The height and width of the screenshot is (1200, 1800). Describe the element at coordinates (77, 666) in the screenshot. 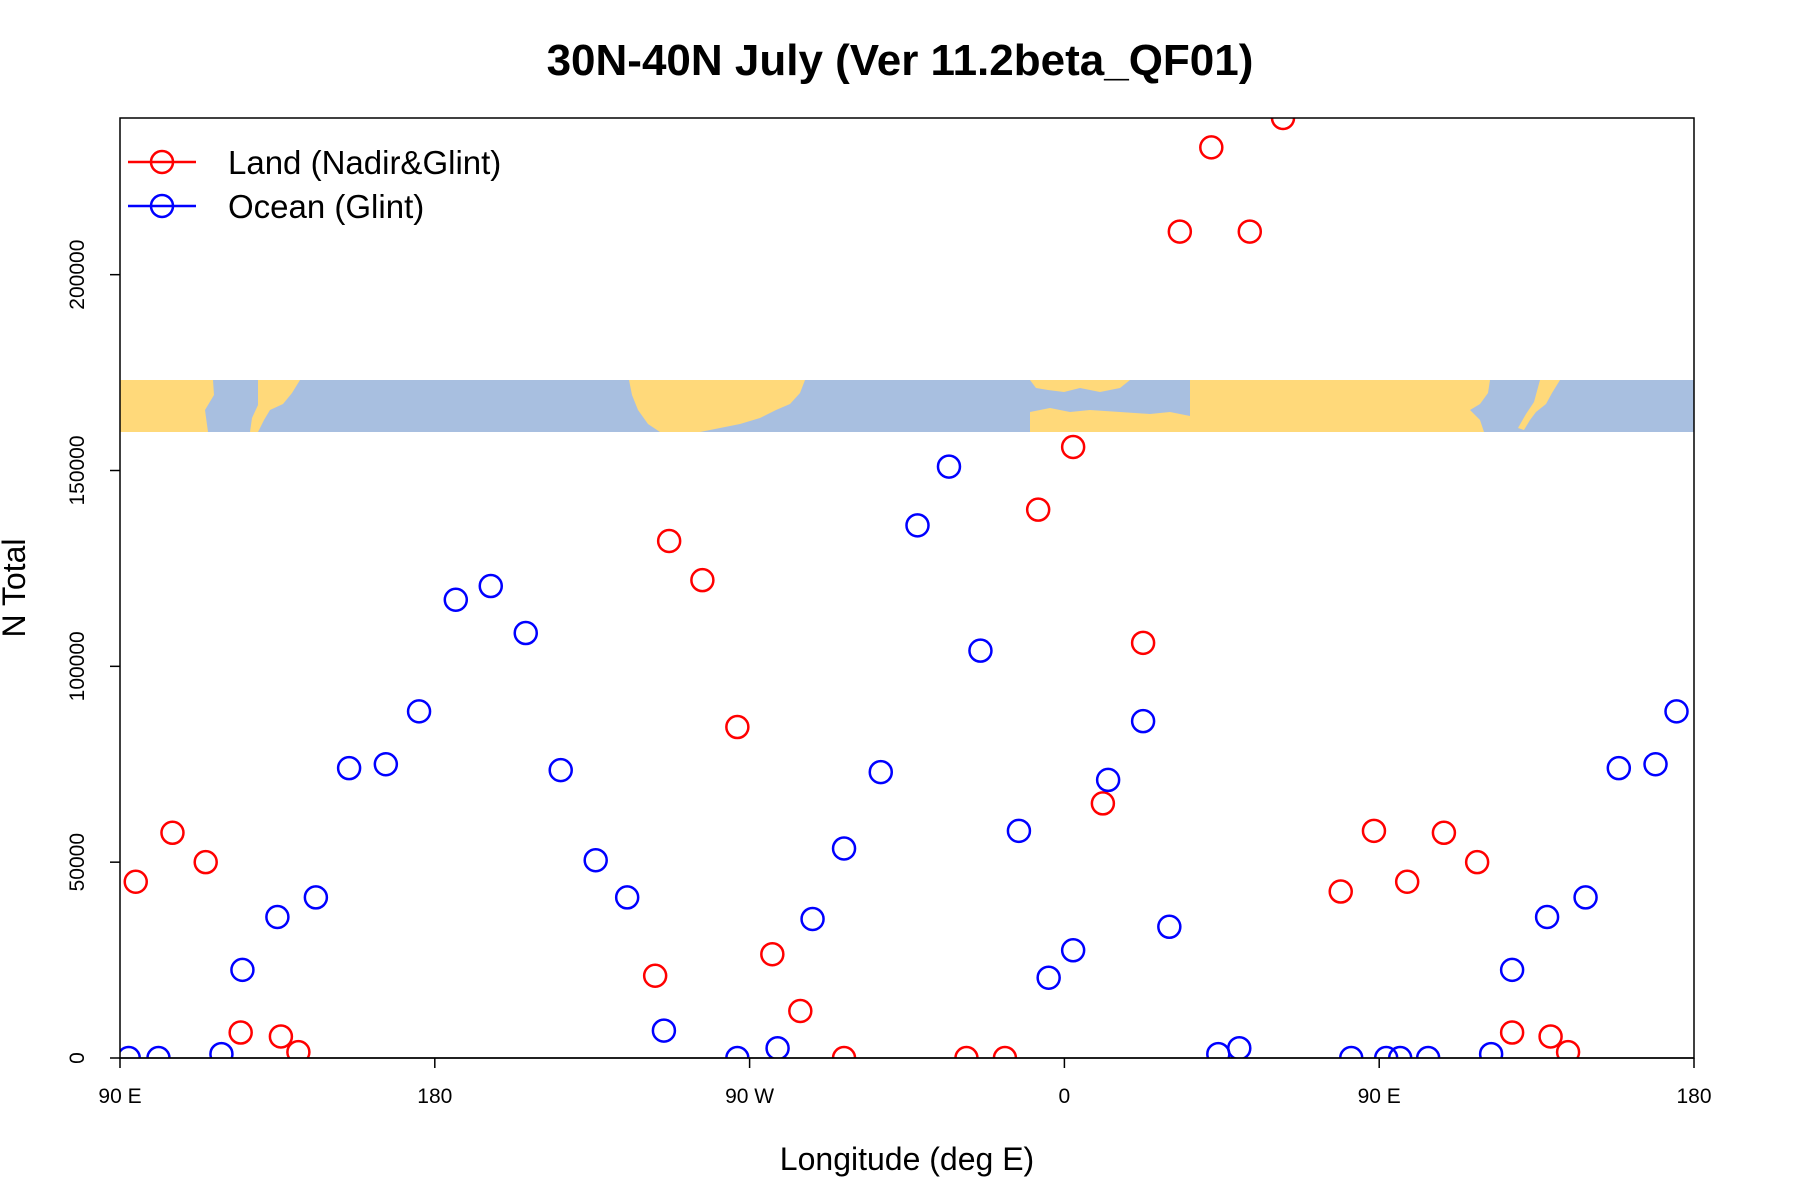

I see `y-tick-label-2: 100000` at that location.